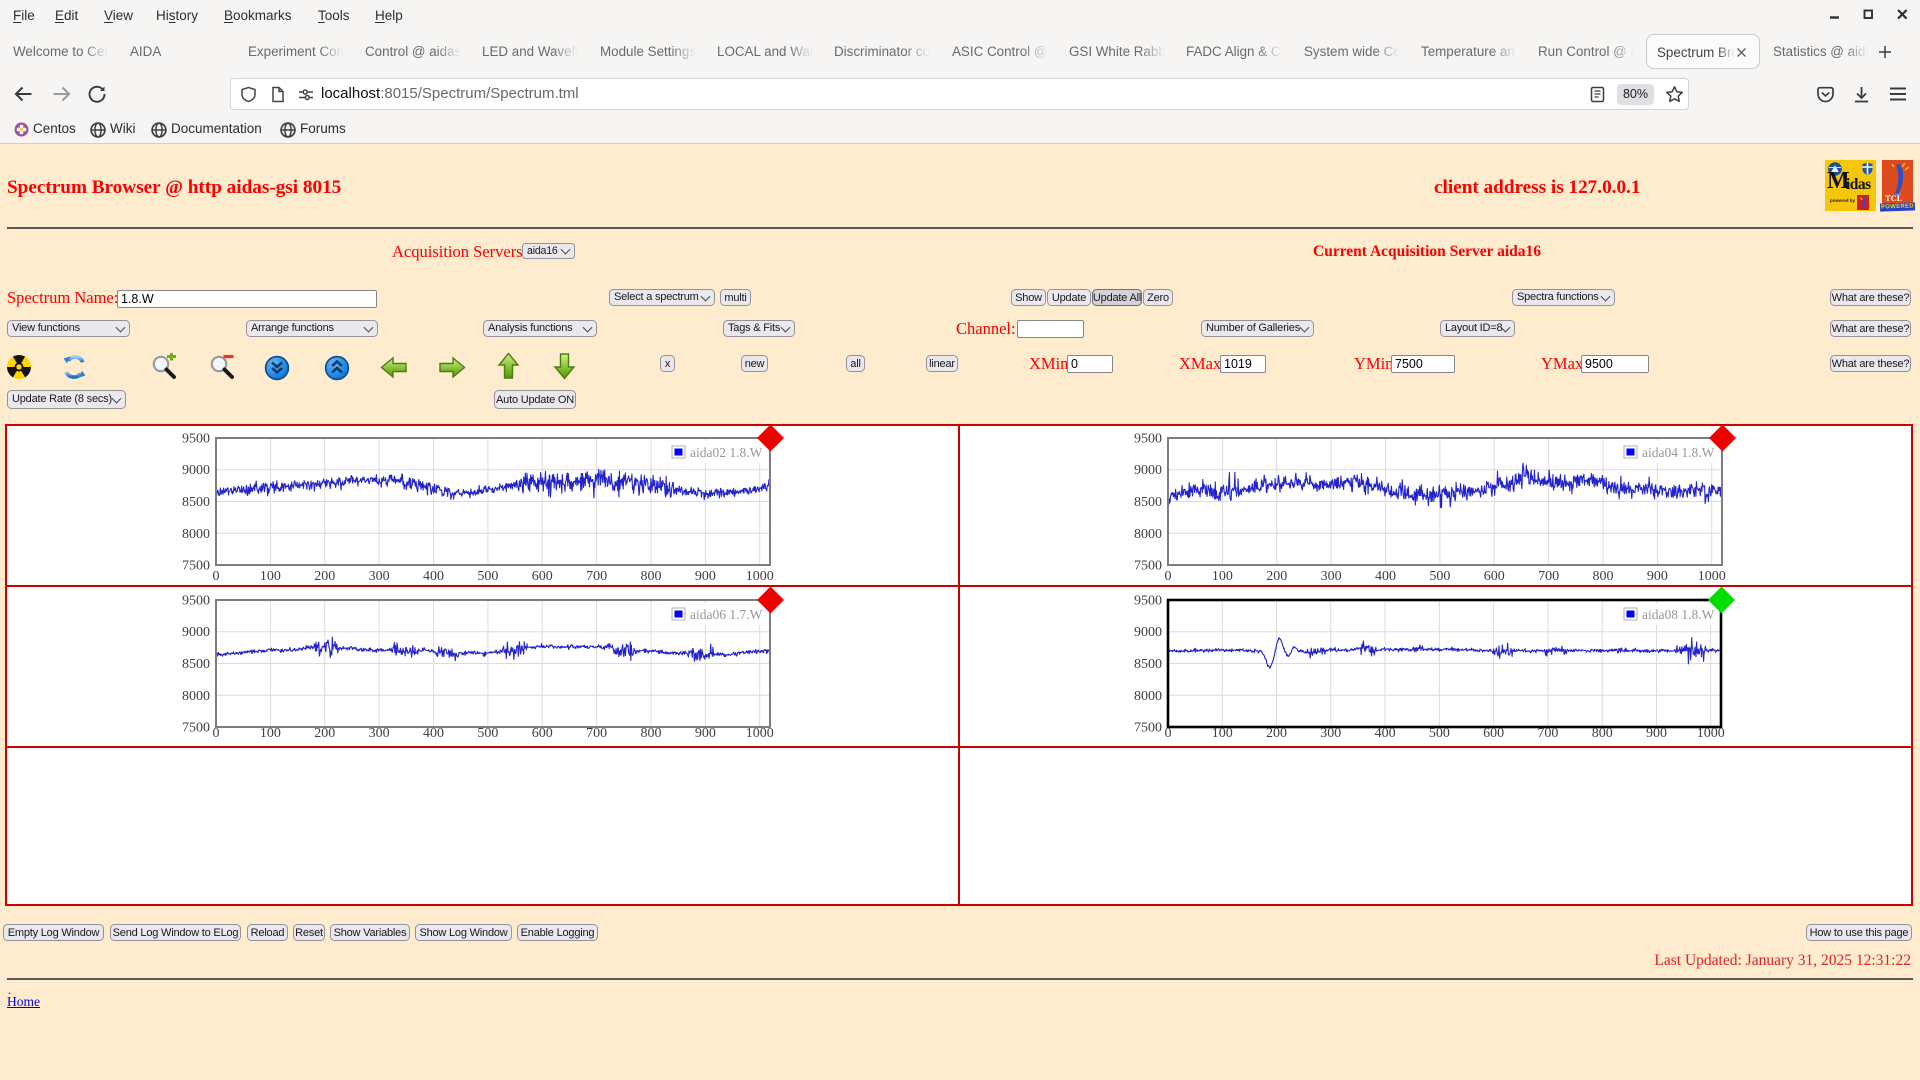 The height and width of the screenshot is (1080, 1920). What do you see at coordinates (726, 452) in the screenshot?
I see `svg-text: aida02 1.8.W` at bounding box center [726, 452].